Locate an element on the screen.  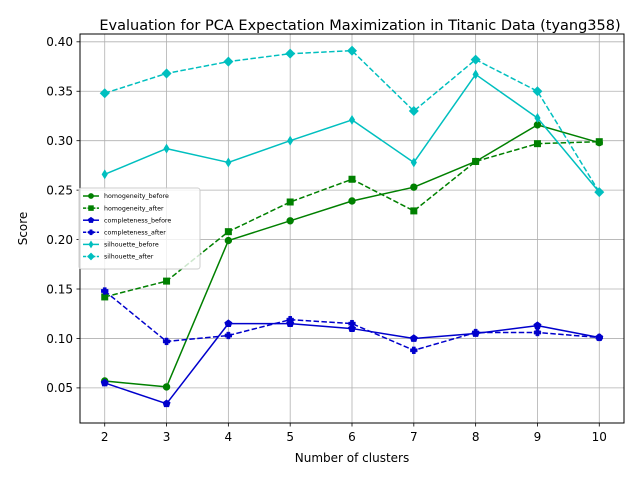
y-tick-label: 0.30 is located at coordinates (59, 141).